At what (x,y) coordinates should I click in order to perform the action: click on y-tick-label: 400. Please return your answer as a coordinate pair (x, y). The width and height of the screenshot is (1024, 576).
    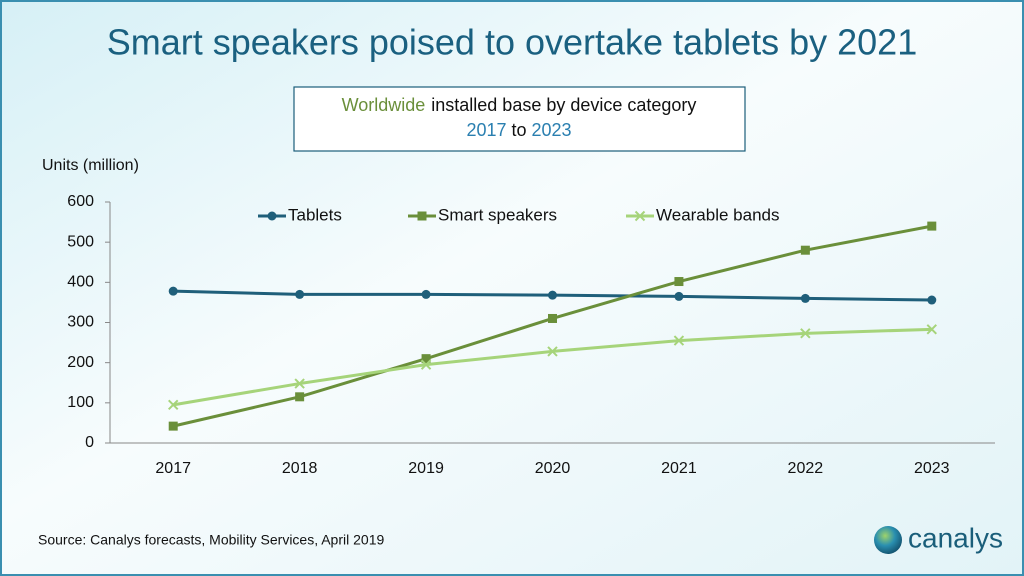
    Looking at the image, I should click on (80, 282).